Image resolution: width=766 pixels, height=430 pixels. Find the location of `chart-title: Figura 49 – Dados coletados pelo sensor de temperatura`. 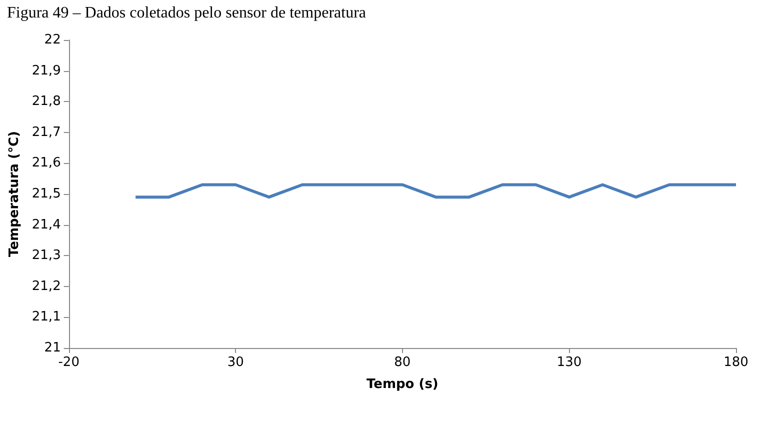

chart-title: Figura 49 – Dados coletados pelo sensor de temperatura is located at coordinates (186, 13).